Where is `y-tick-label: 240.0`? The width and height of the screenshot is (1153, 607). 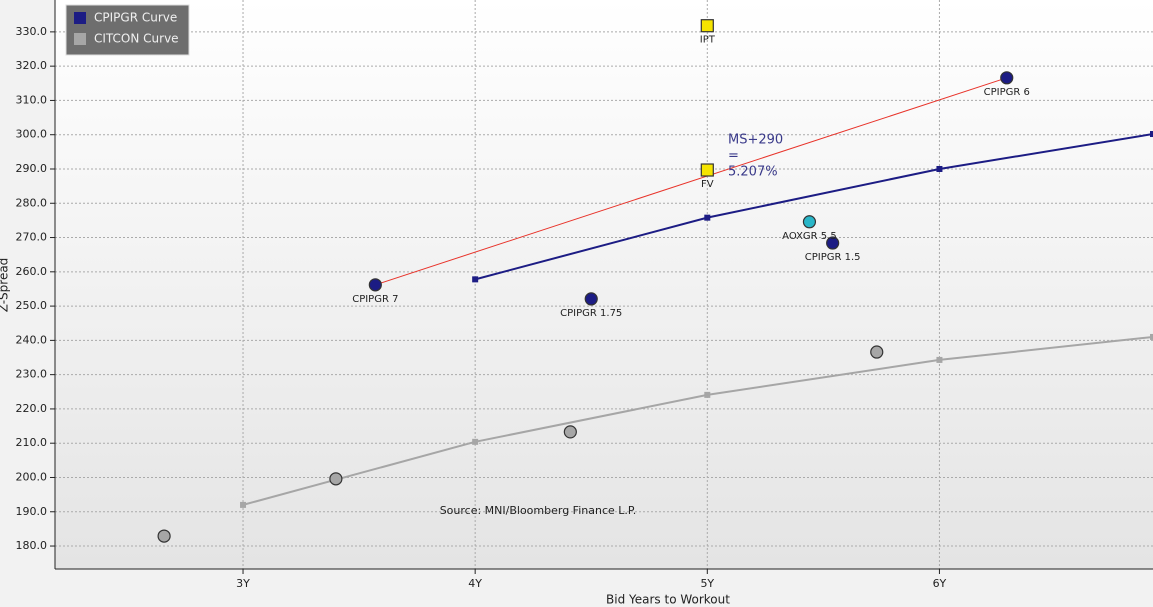 y-tick-label: 240.0 is located at coordinates (32, 339).